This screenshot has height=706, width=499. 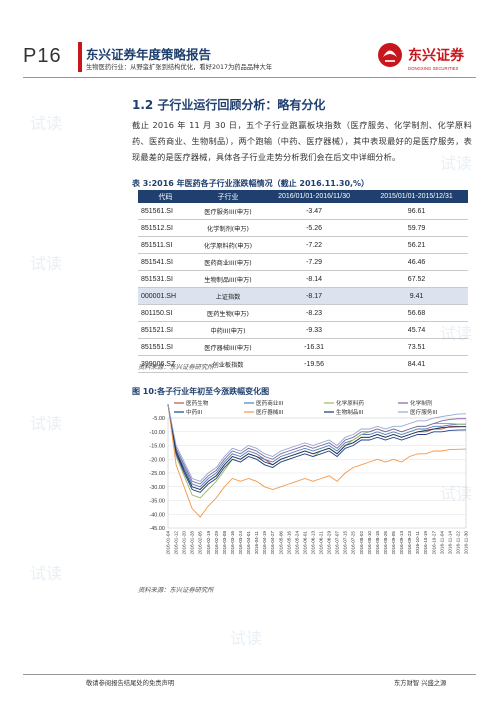 I want to click on y-tick-label: -45.00, so click(x=157, y=529).